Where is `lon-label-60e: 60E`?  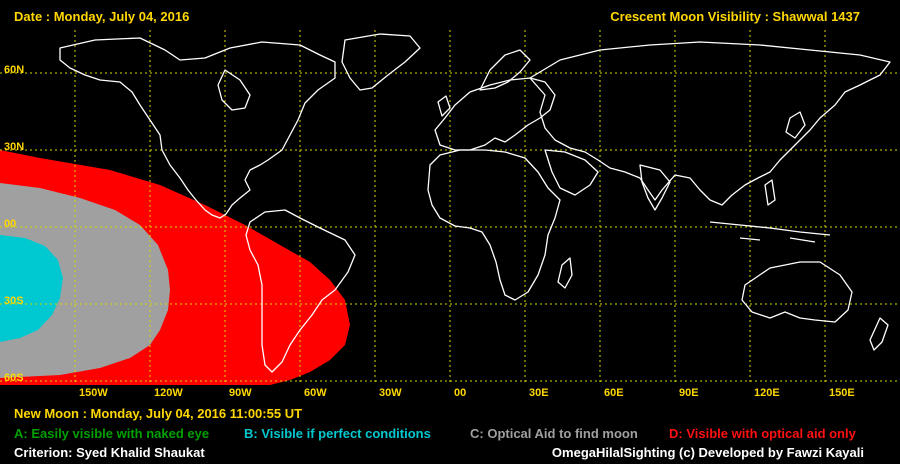 lon-label-60e: 60E is located at coordinates (614, 393).